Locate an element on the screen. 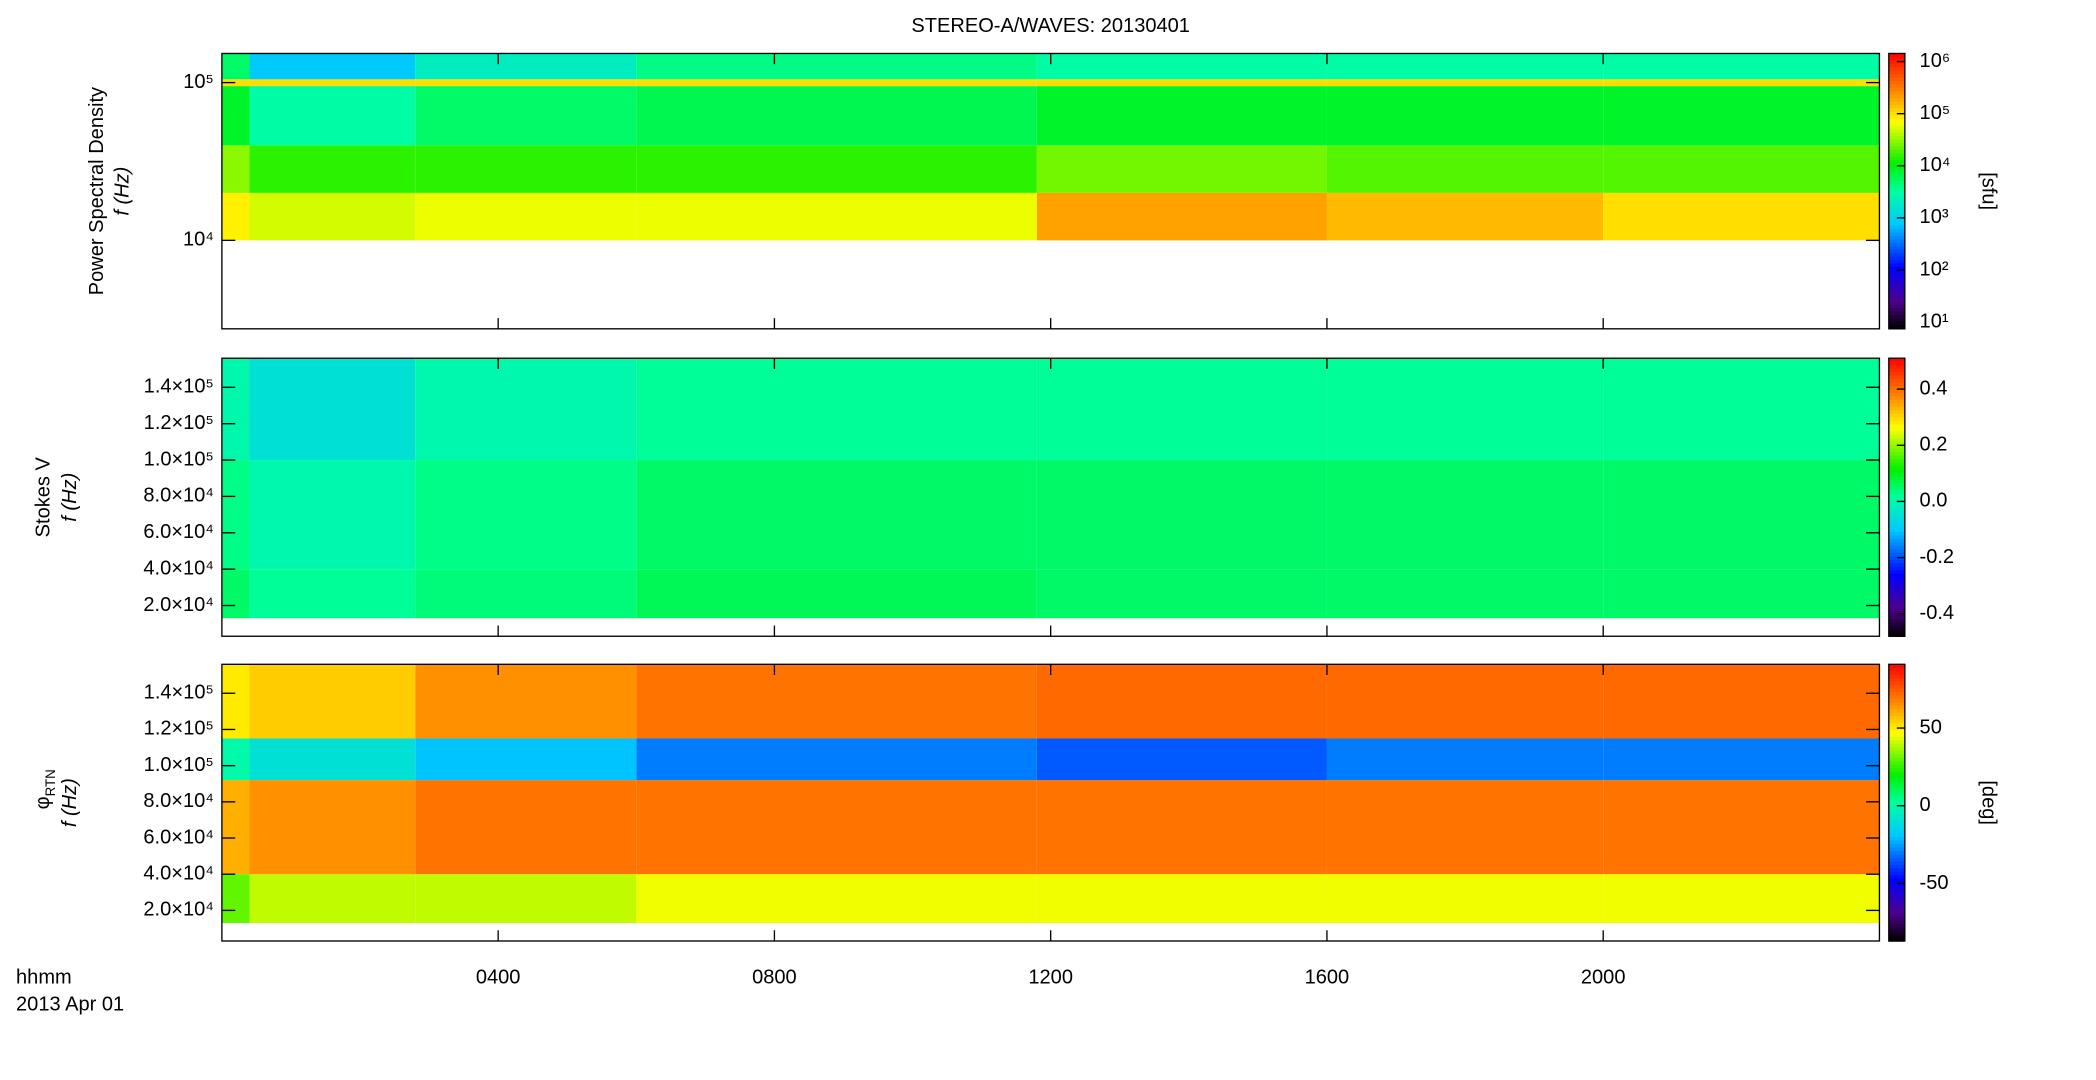 The height and width of the screenshot is (1080, 2096). colorbar-frame is located at coordinates (1897, 497).